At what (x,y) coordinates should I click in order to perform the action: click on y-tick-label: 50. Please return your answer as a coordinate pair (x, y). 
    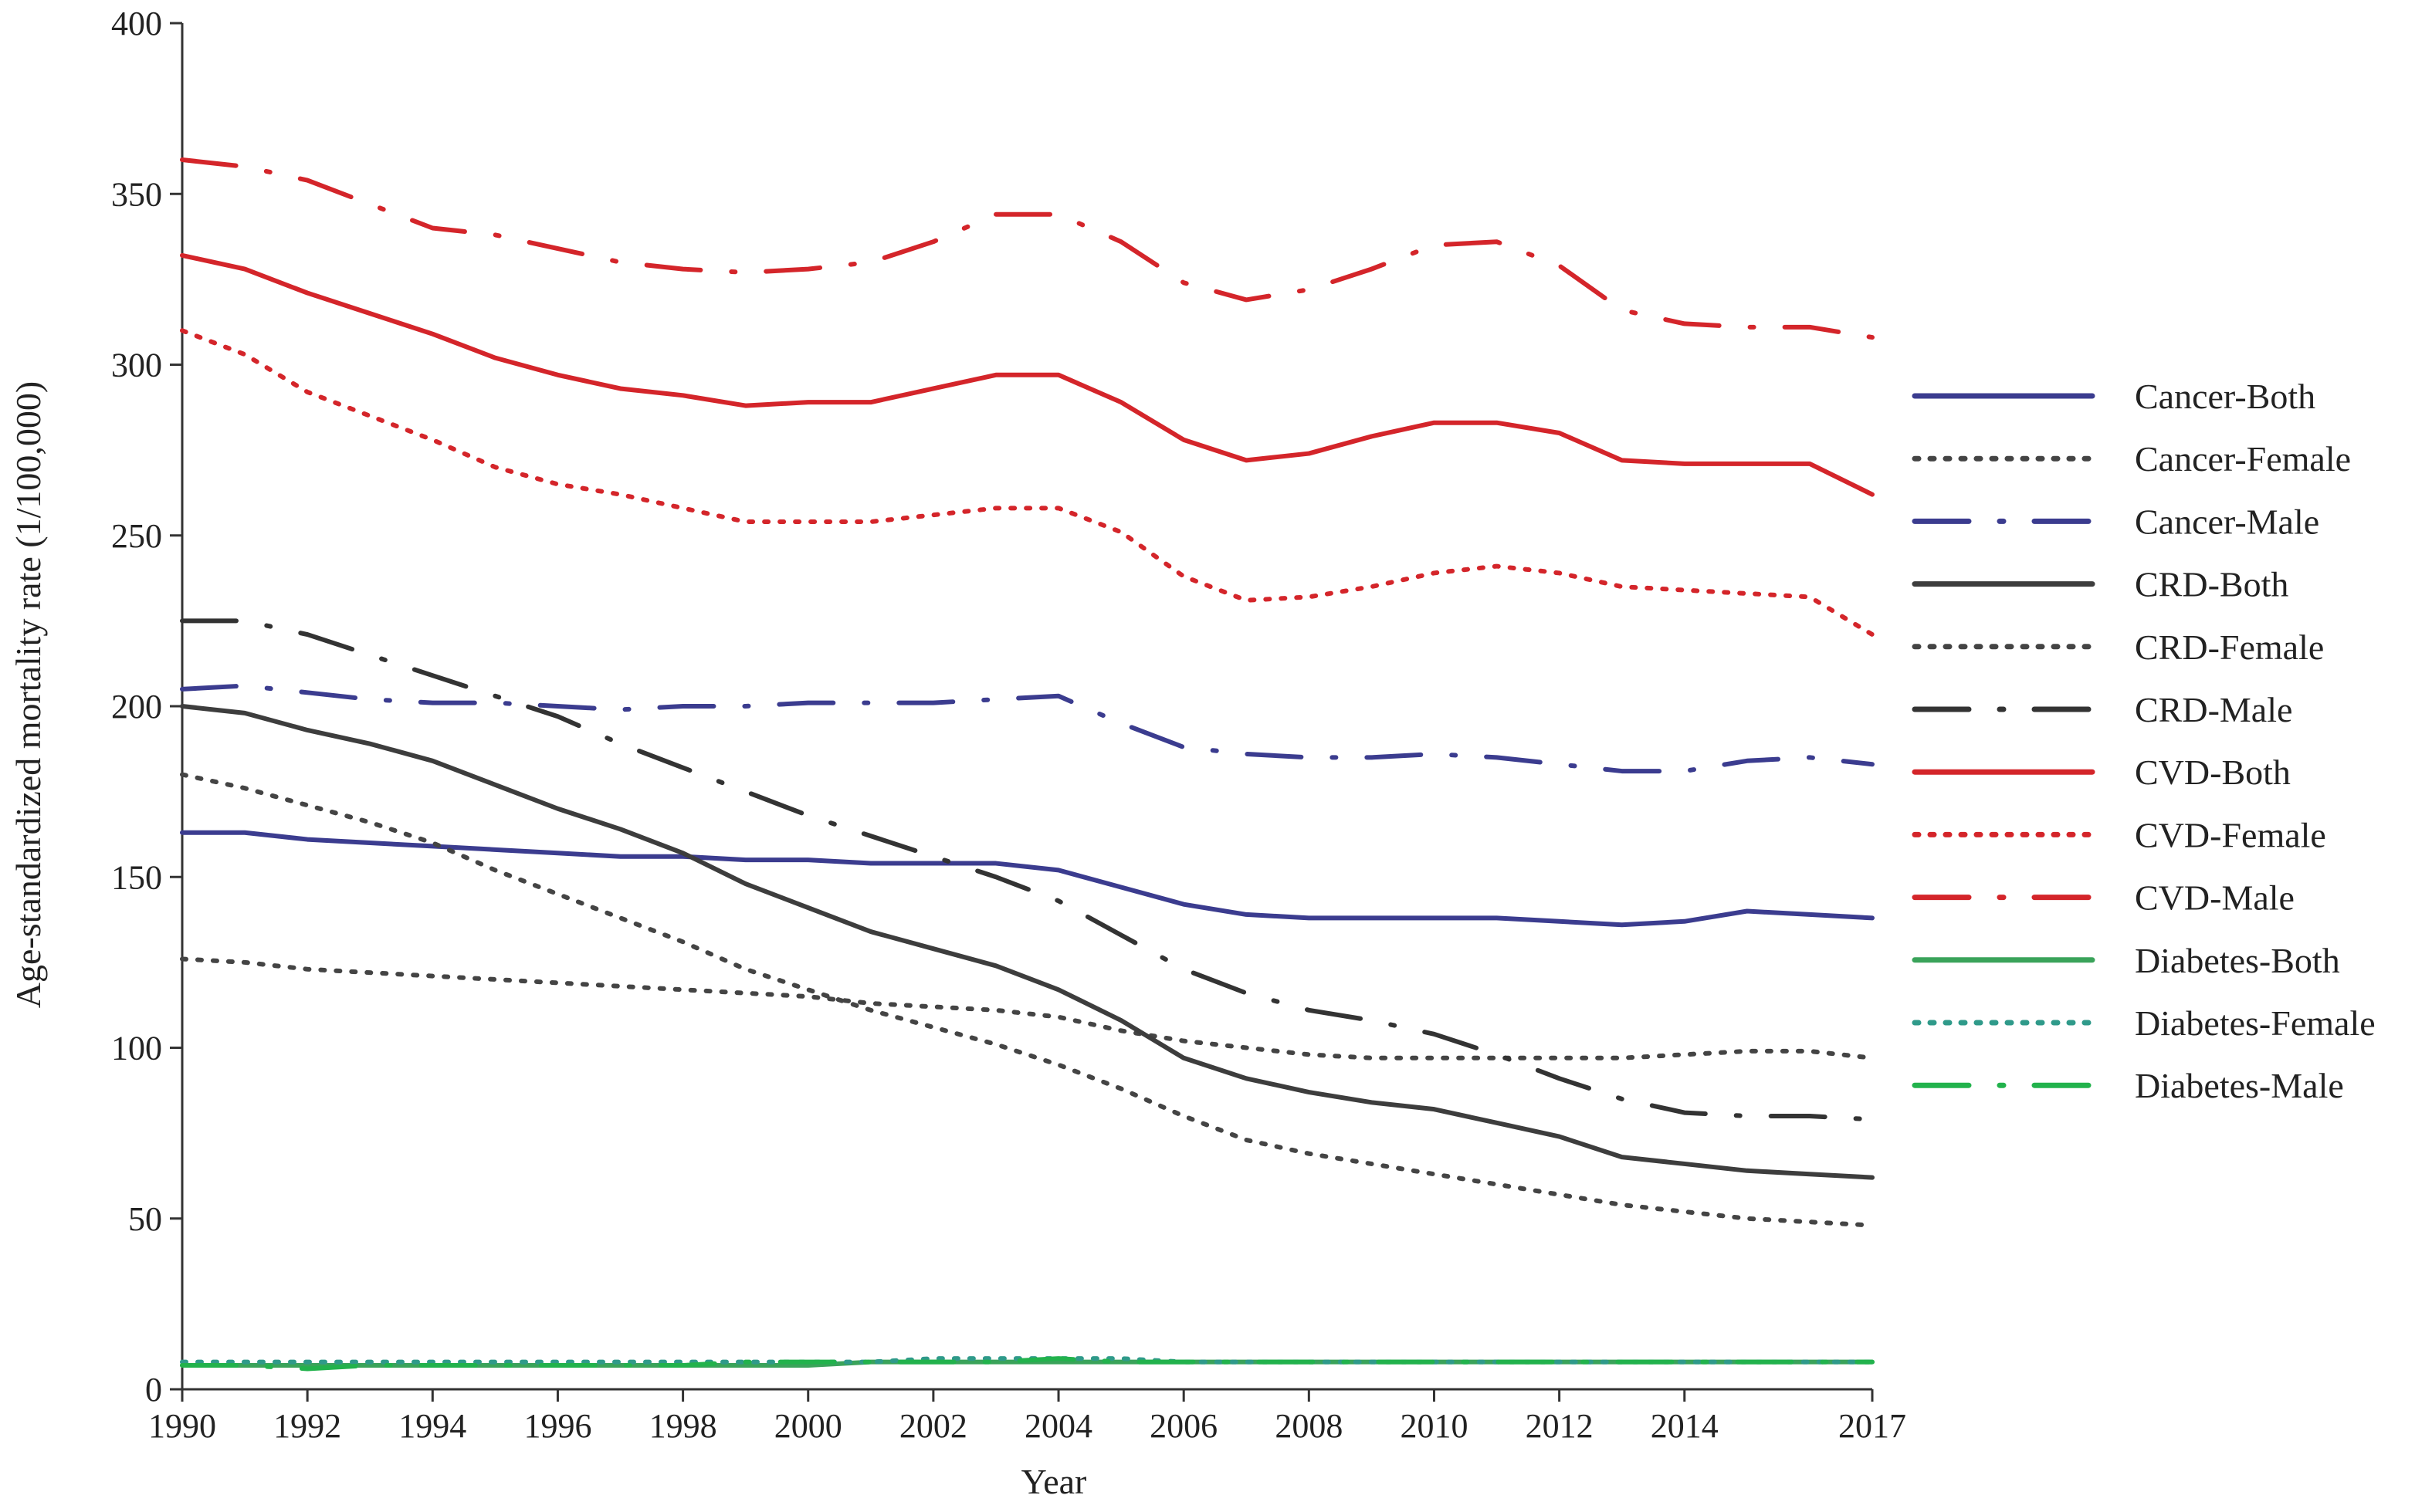
    Looking at the image, I should click on (145, 1219).